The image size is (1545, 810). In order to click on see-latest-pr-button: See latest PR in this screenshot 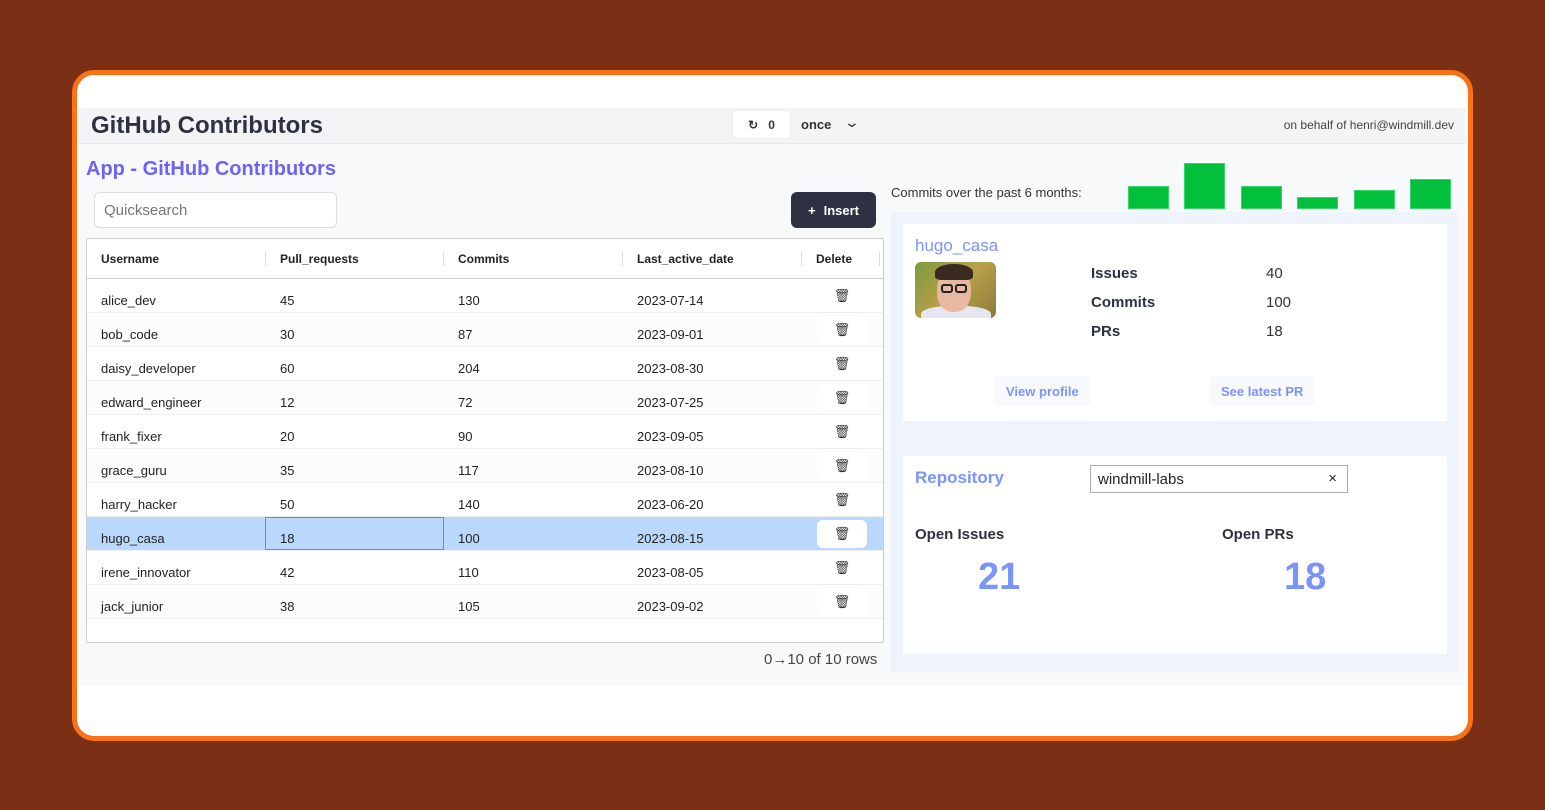, I will do `click(1262, 391)`.